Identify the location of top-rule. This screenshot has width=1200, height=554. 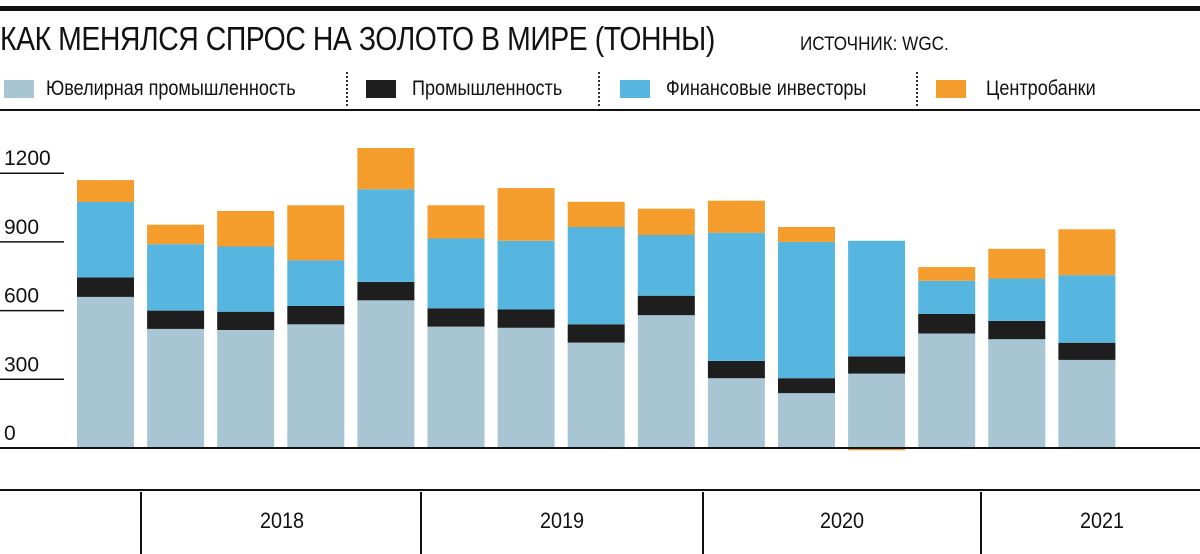
(600, 8).